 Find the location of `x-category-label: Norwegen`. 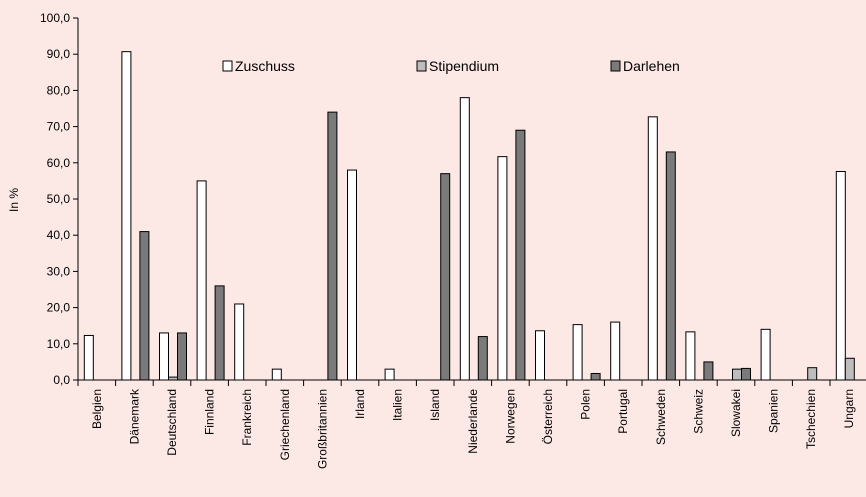

x-category-label: Norwegen is located at coordinates (510, 416).